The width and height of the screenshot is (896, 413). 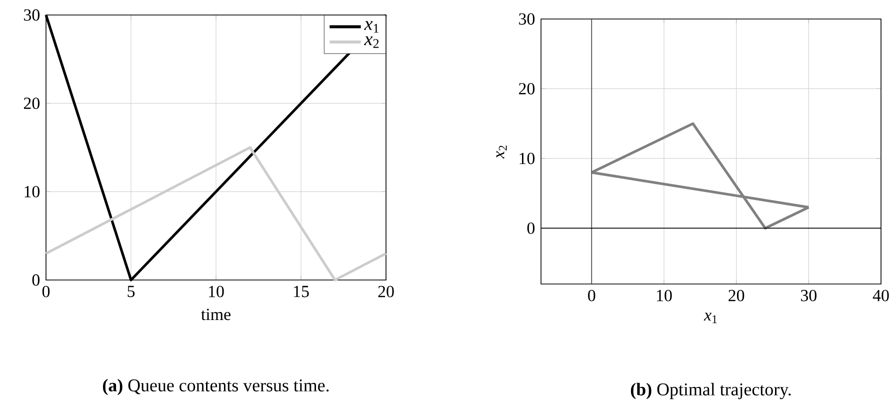 I want to click on legend-label: x$_{1}$, so click(x=371, y=27).